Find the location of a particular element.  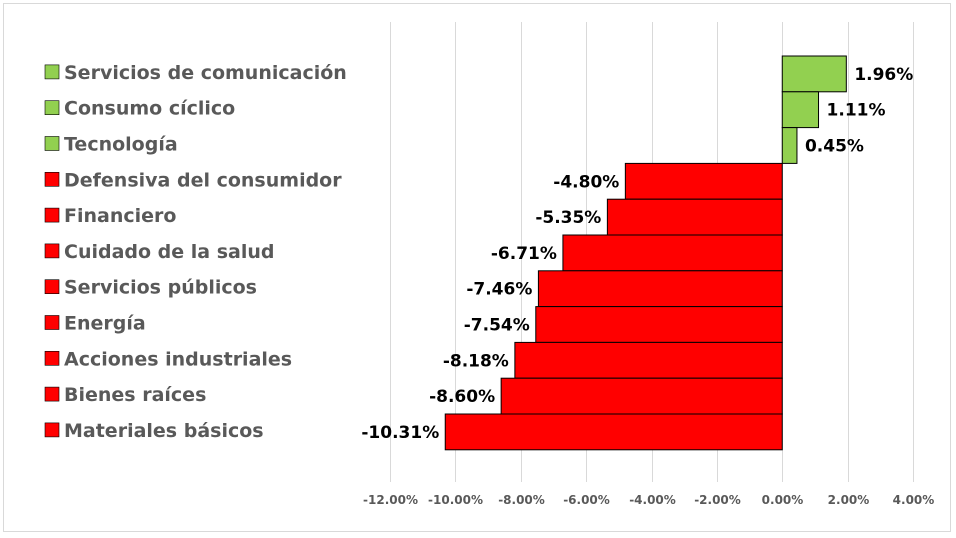

category-label: Consumo cíclico is located at coordinates (149, 109).